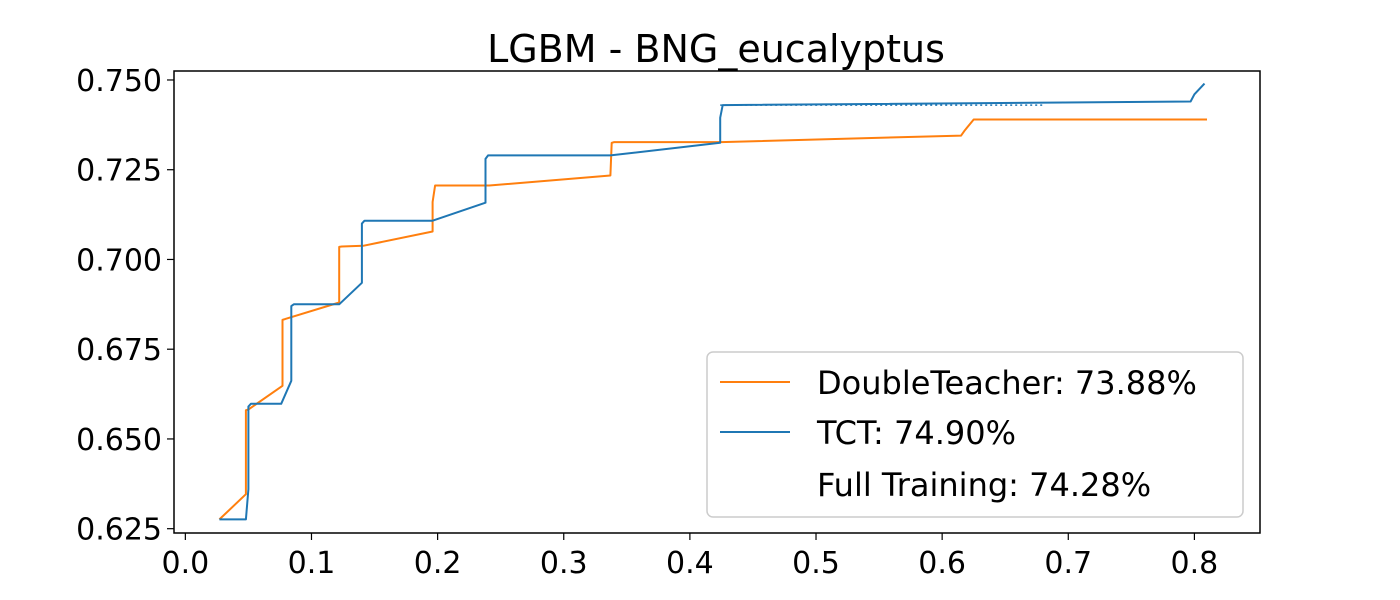 This screenshot has width=1400, height=600. Describe the element at coordinates (942, 563) in the screenshot. I see `x-tick-label: 0.6` at that location.